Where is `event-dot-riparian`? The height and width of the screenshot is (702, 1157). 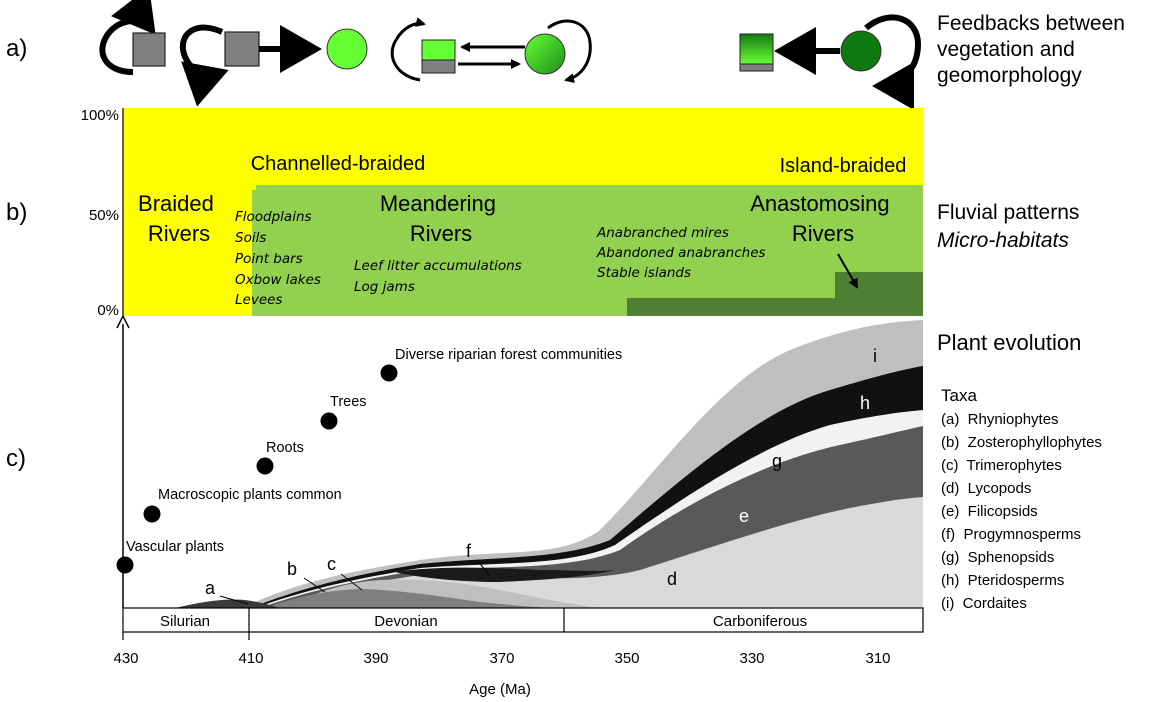 event-dot-riparian is located at coordinates (389, 373).